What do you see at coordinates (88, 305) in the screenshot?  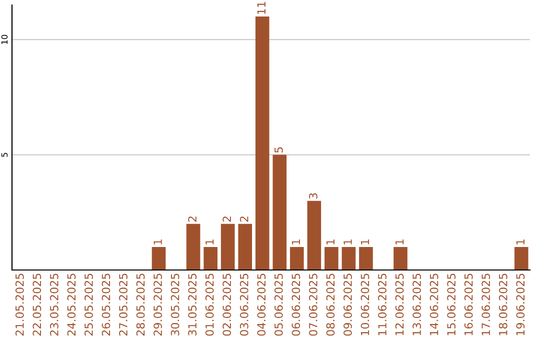 I see `x-tick-label: 25.05.2025` at bounding box center [88, 305].